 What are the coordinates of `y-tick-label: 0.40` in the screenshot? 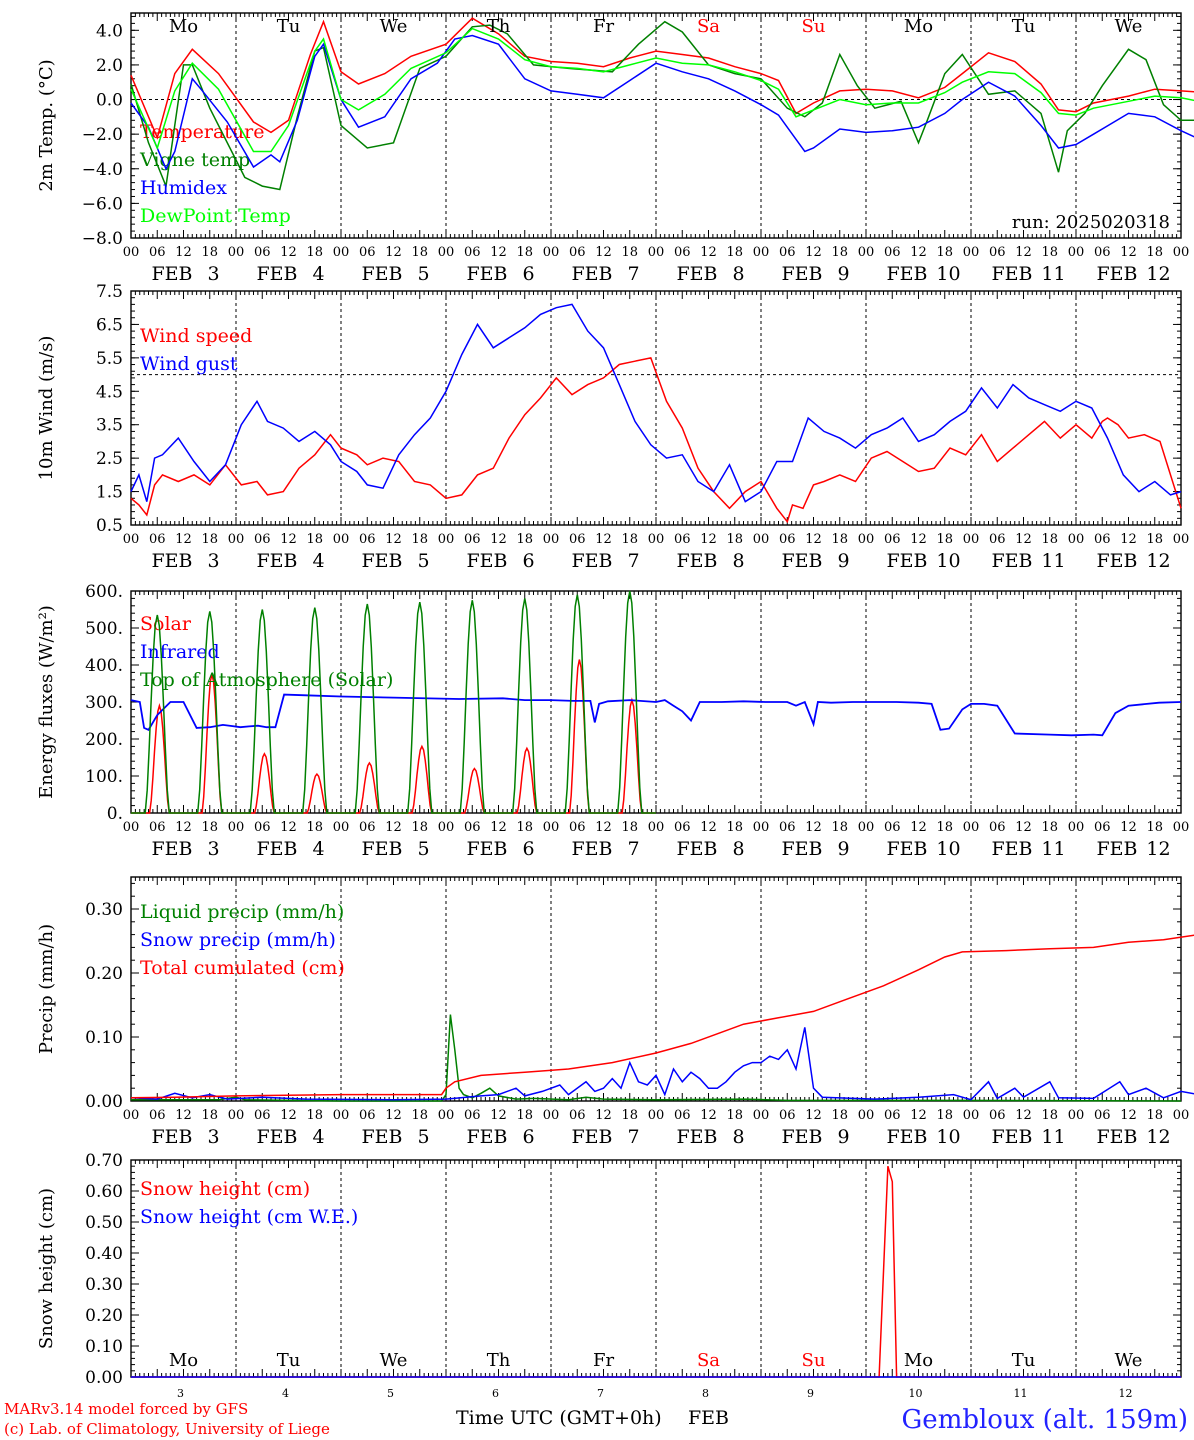 It's located at (104, 1254).